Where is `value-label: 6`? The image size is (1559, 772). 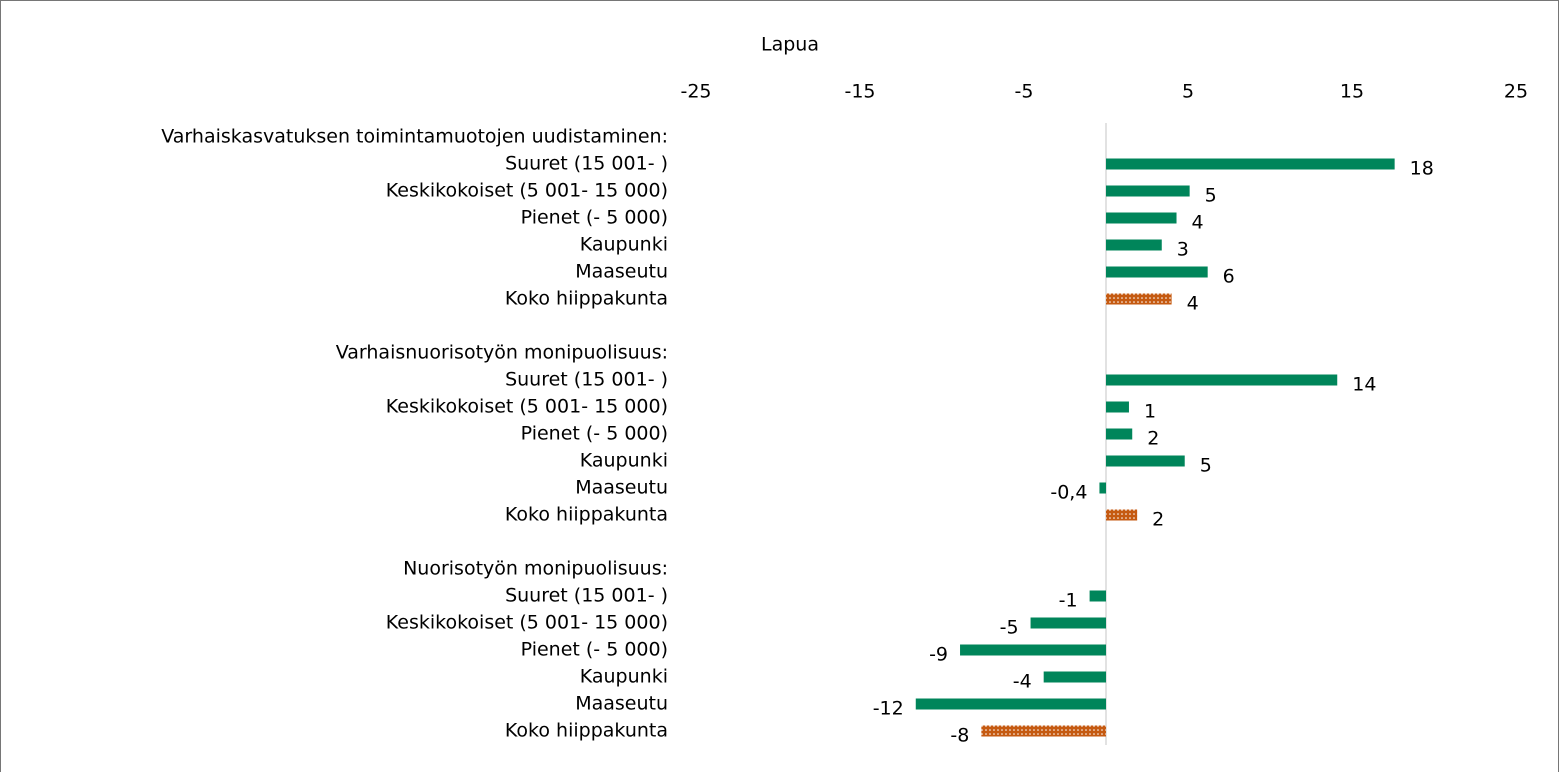
value-label: 6 is located at coordinates (1229, 277).